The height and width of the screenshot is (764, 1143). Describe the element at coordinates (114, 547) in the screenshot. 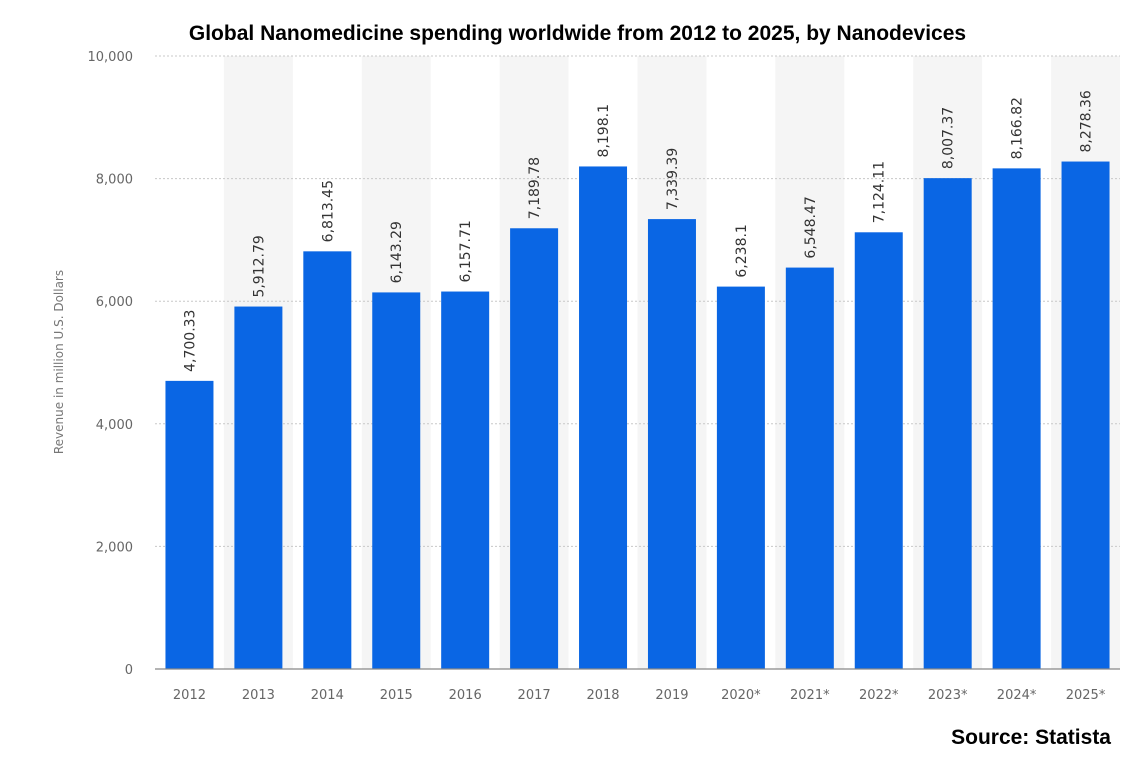

I see `y-tick-label: 2,000` at that location.